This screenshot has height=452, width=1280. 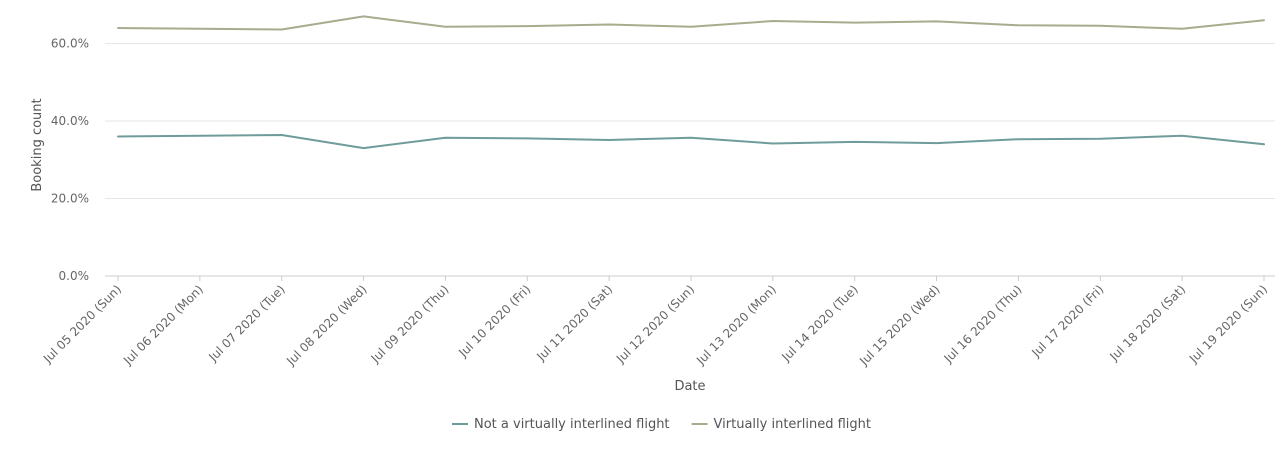 I want to click on x-tick-label: Jul 16 2020 (Thu), so click(x=983, y=324).